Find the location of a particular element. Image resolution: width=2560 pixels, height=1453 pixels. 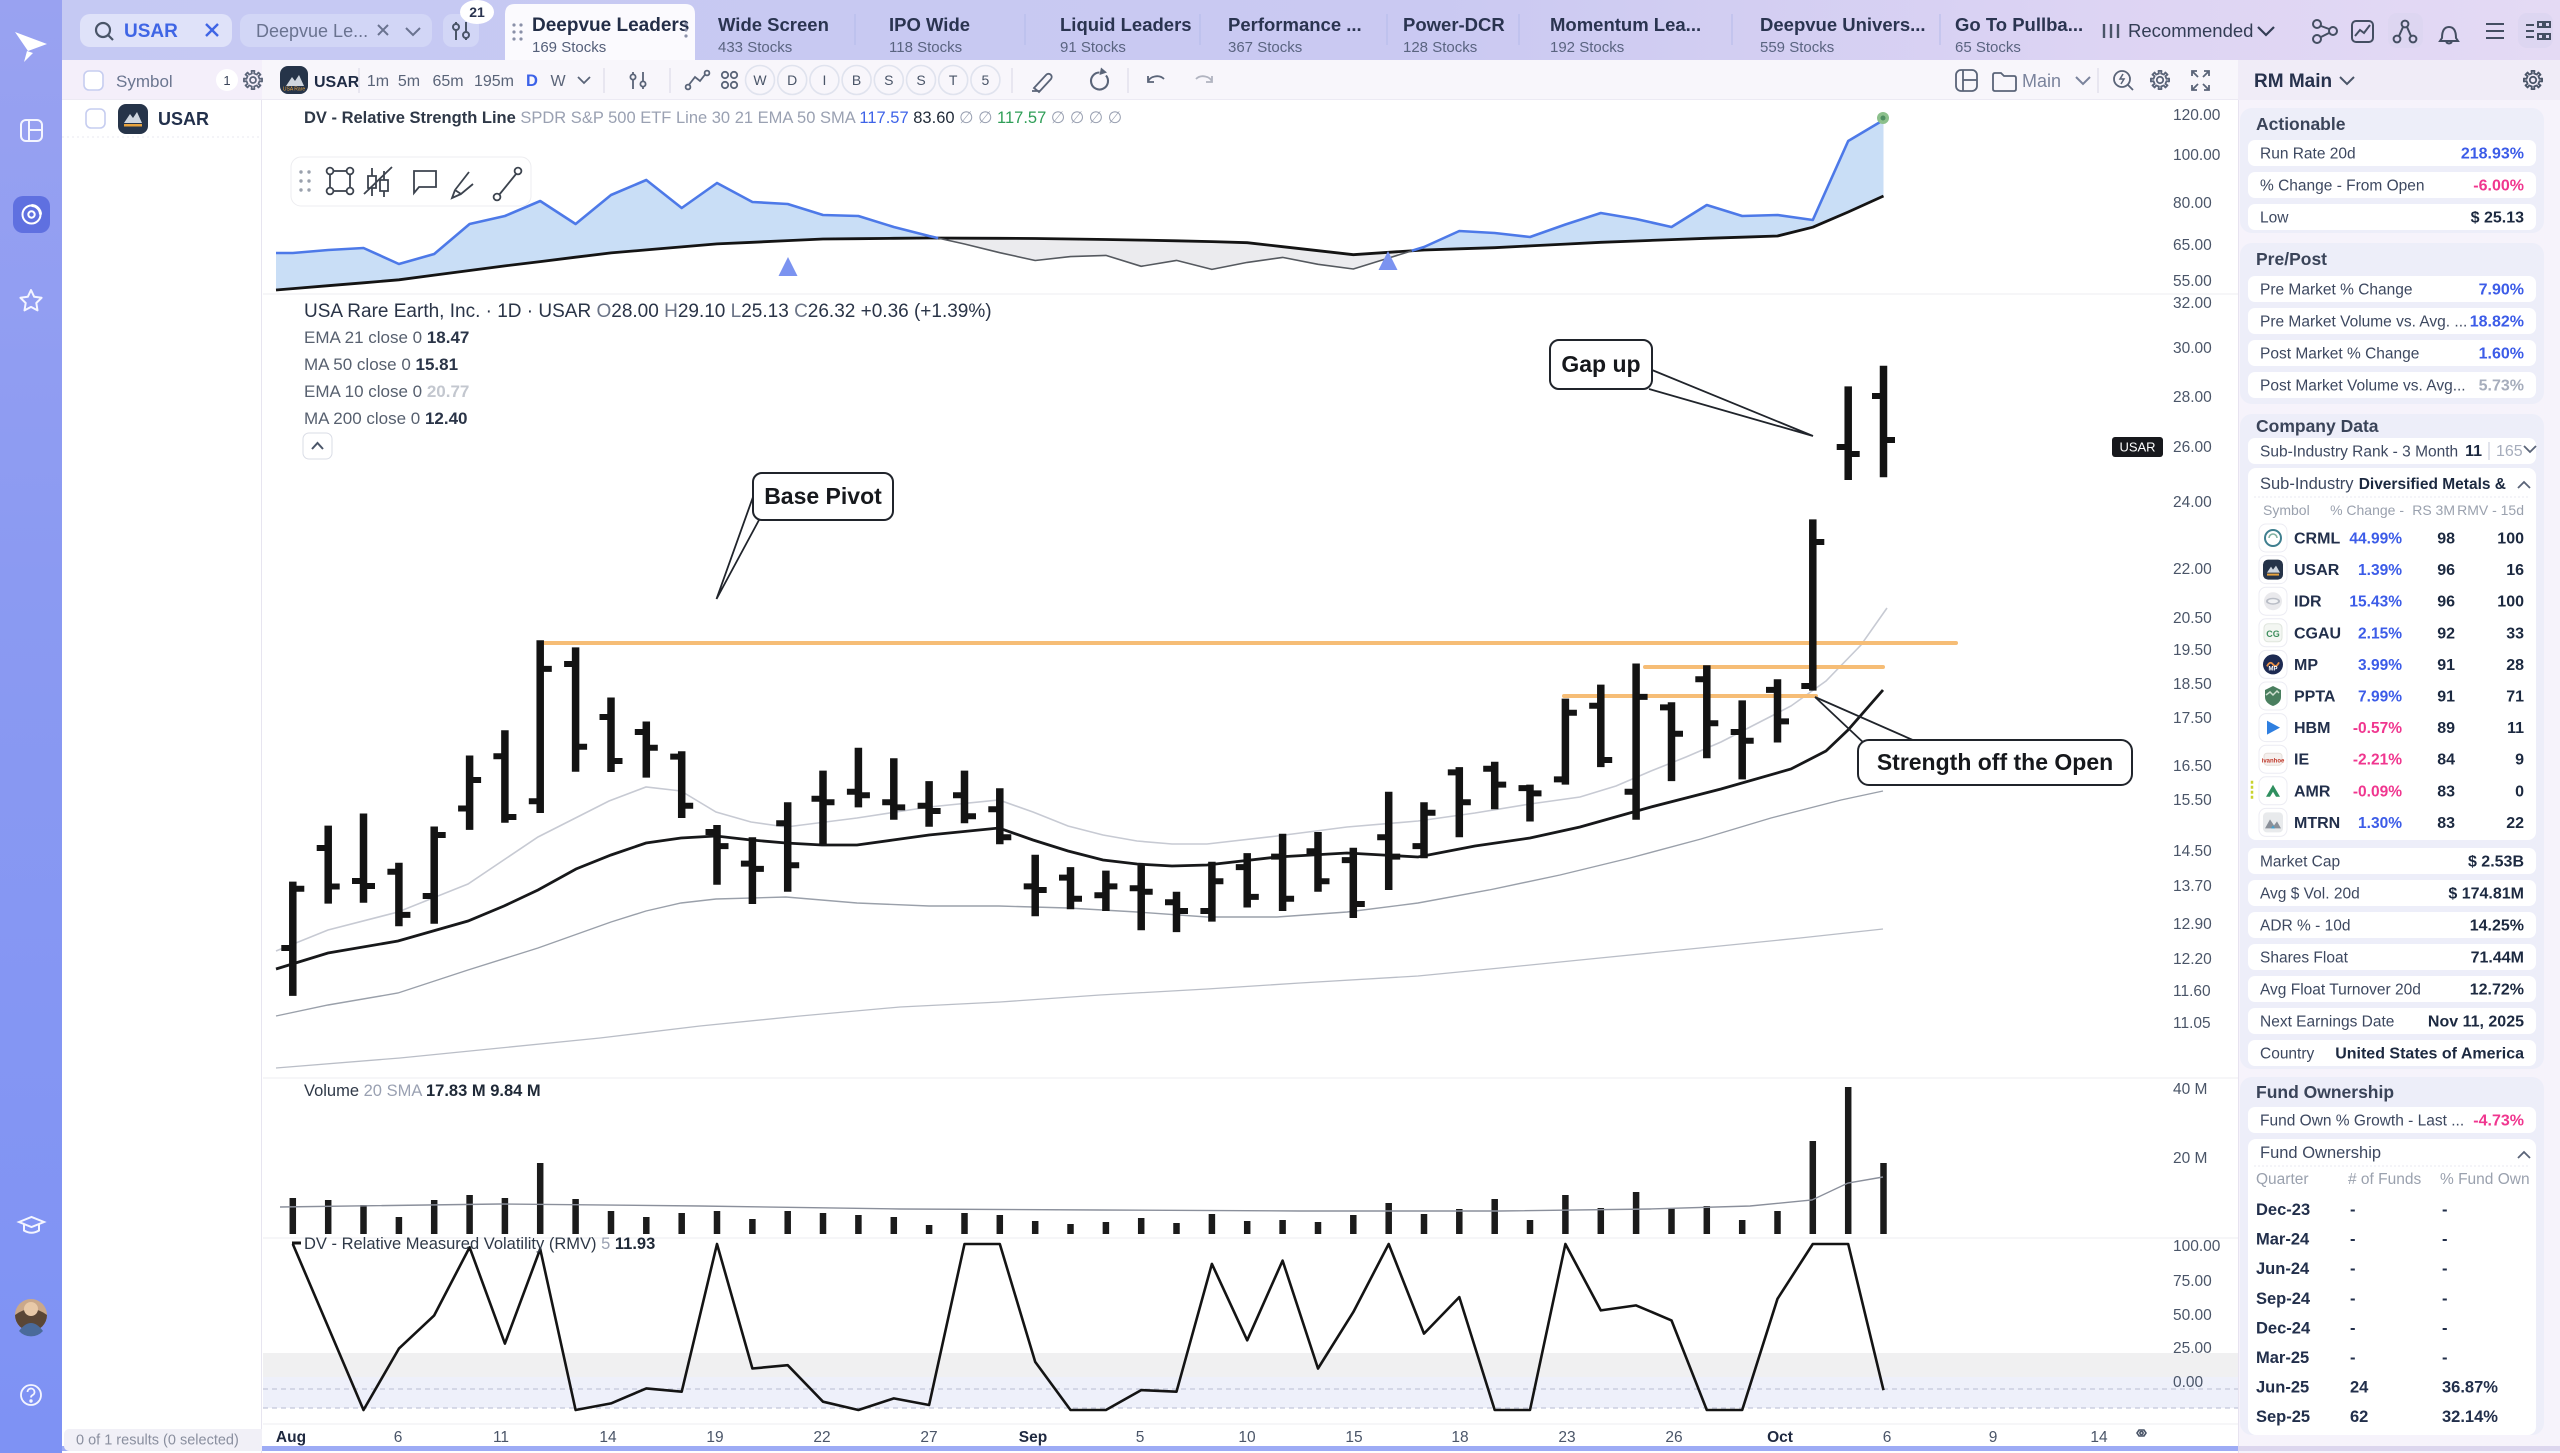

svg-text: 25.00 is located at coordinates (2192, 1348).